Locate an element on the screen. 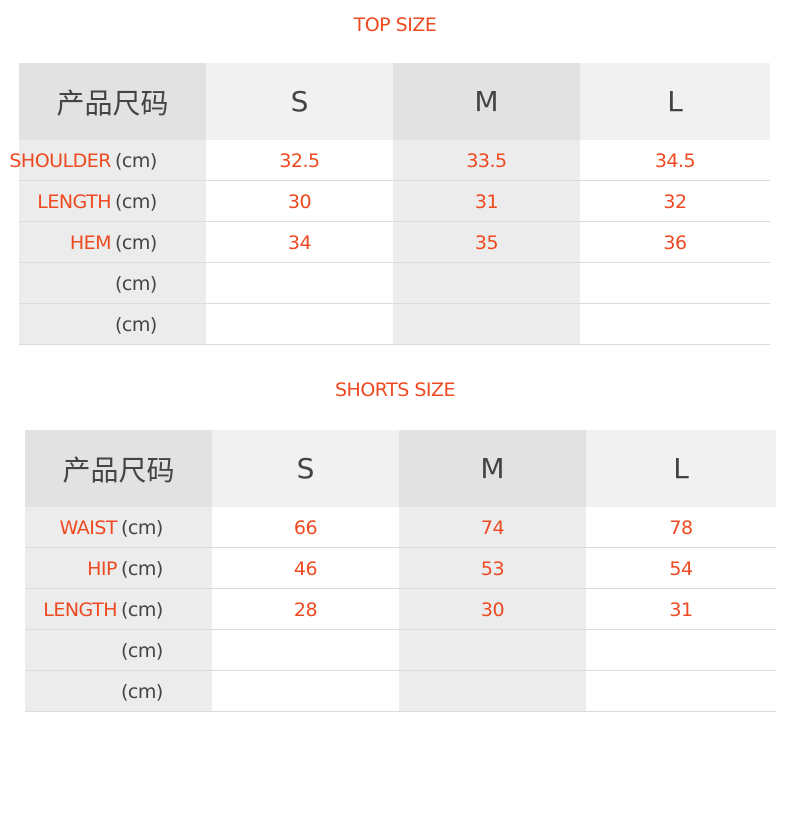  measurement-name: HEM is located at coordinates (90, 242).